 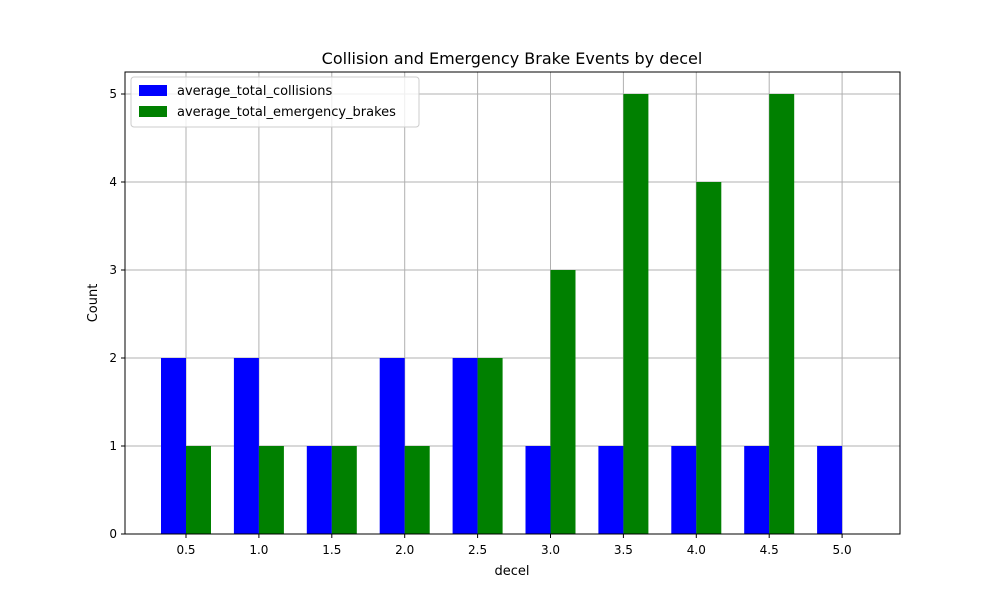 What do you see at coordinates (511, 571) in the screenshot?
I see `x-axis-label: decel` at bounding box center [511, 571].